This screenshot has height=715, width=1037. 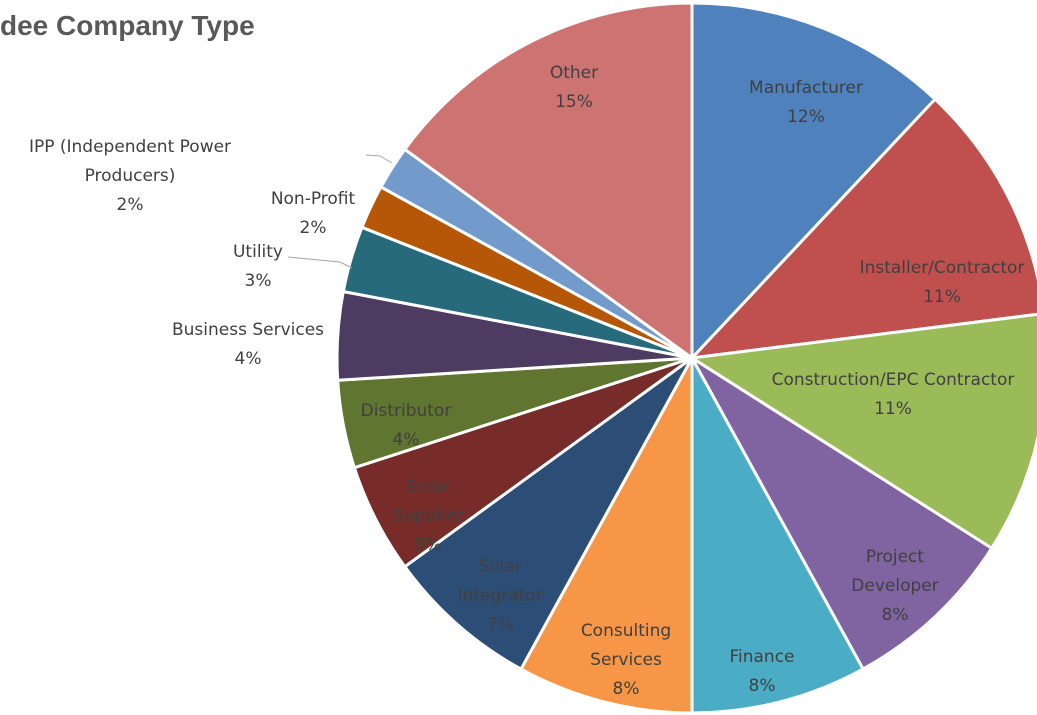 I want to click on slice-label: Other 15%, so click(x=574, y=88).